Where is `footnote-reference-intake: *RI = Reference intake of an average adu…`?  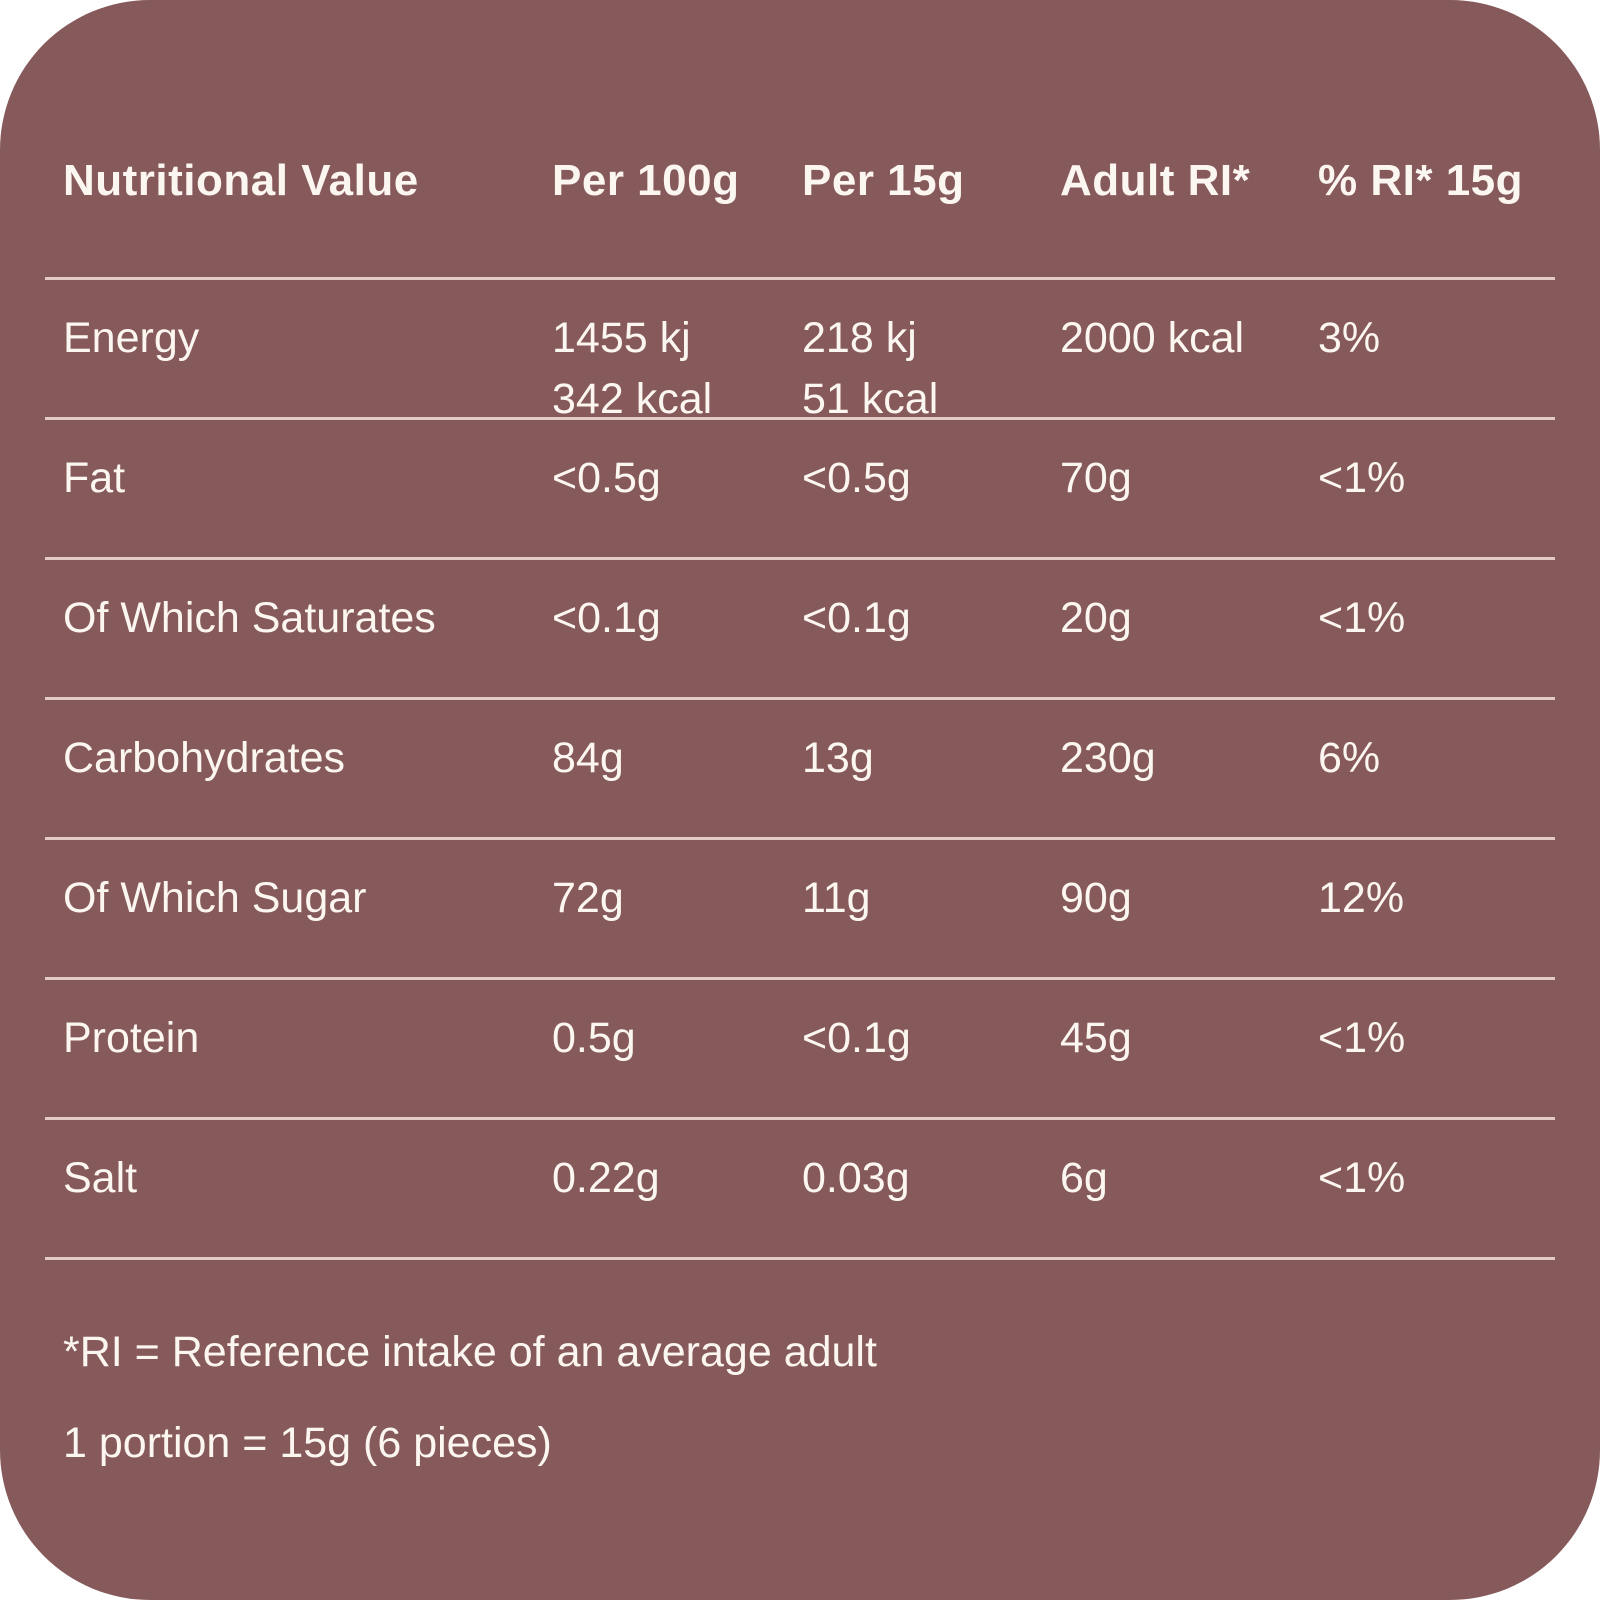
footnote-reference-intake: *RI = Reference intake of an average adu… is located at coordinates (470, 1352).